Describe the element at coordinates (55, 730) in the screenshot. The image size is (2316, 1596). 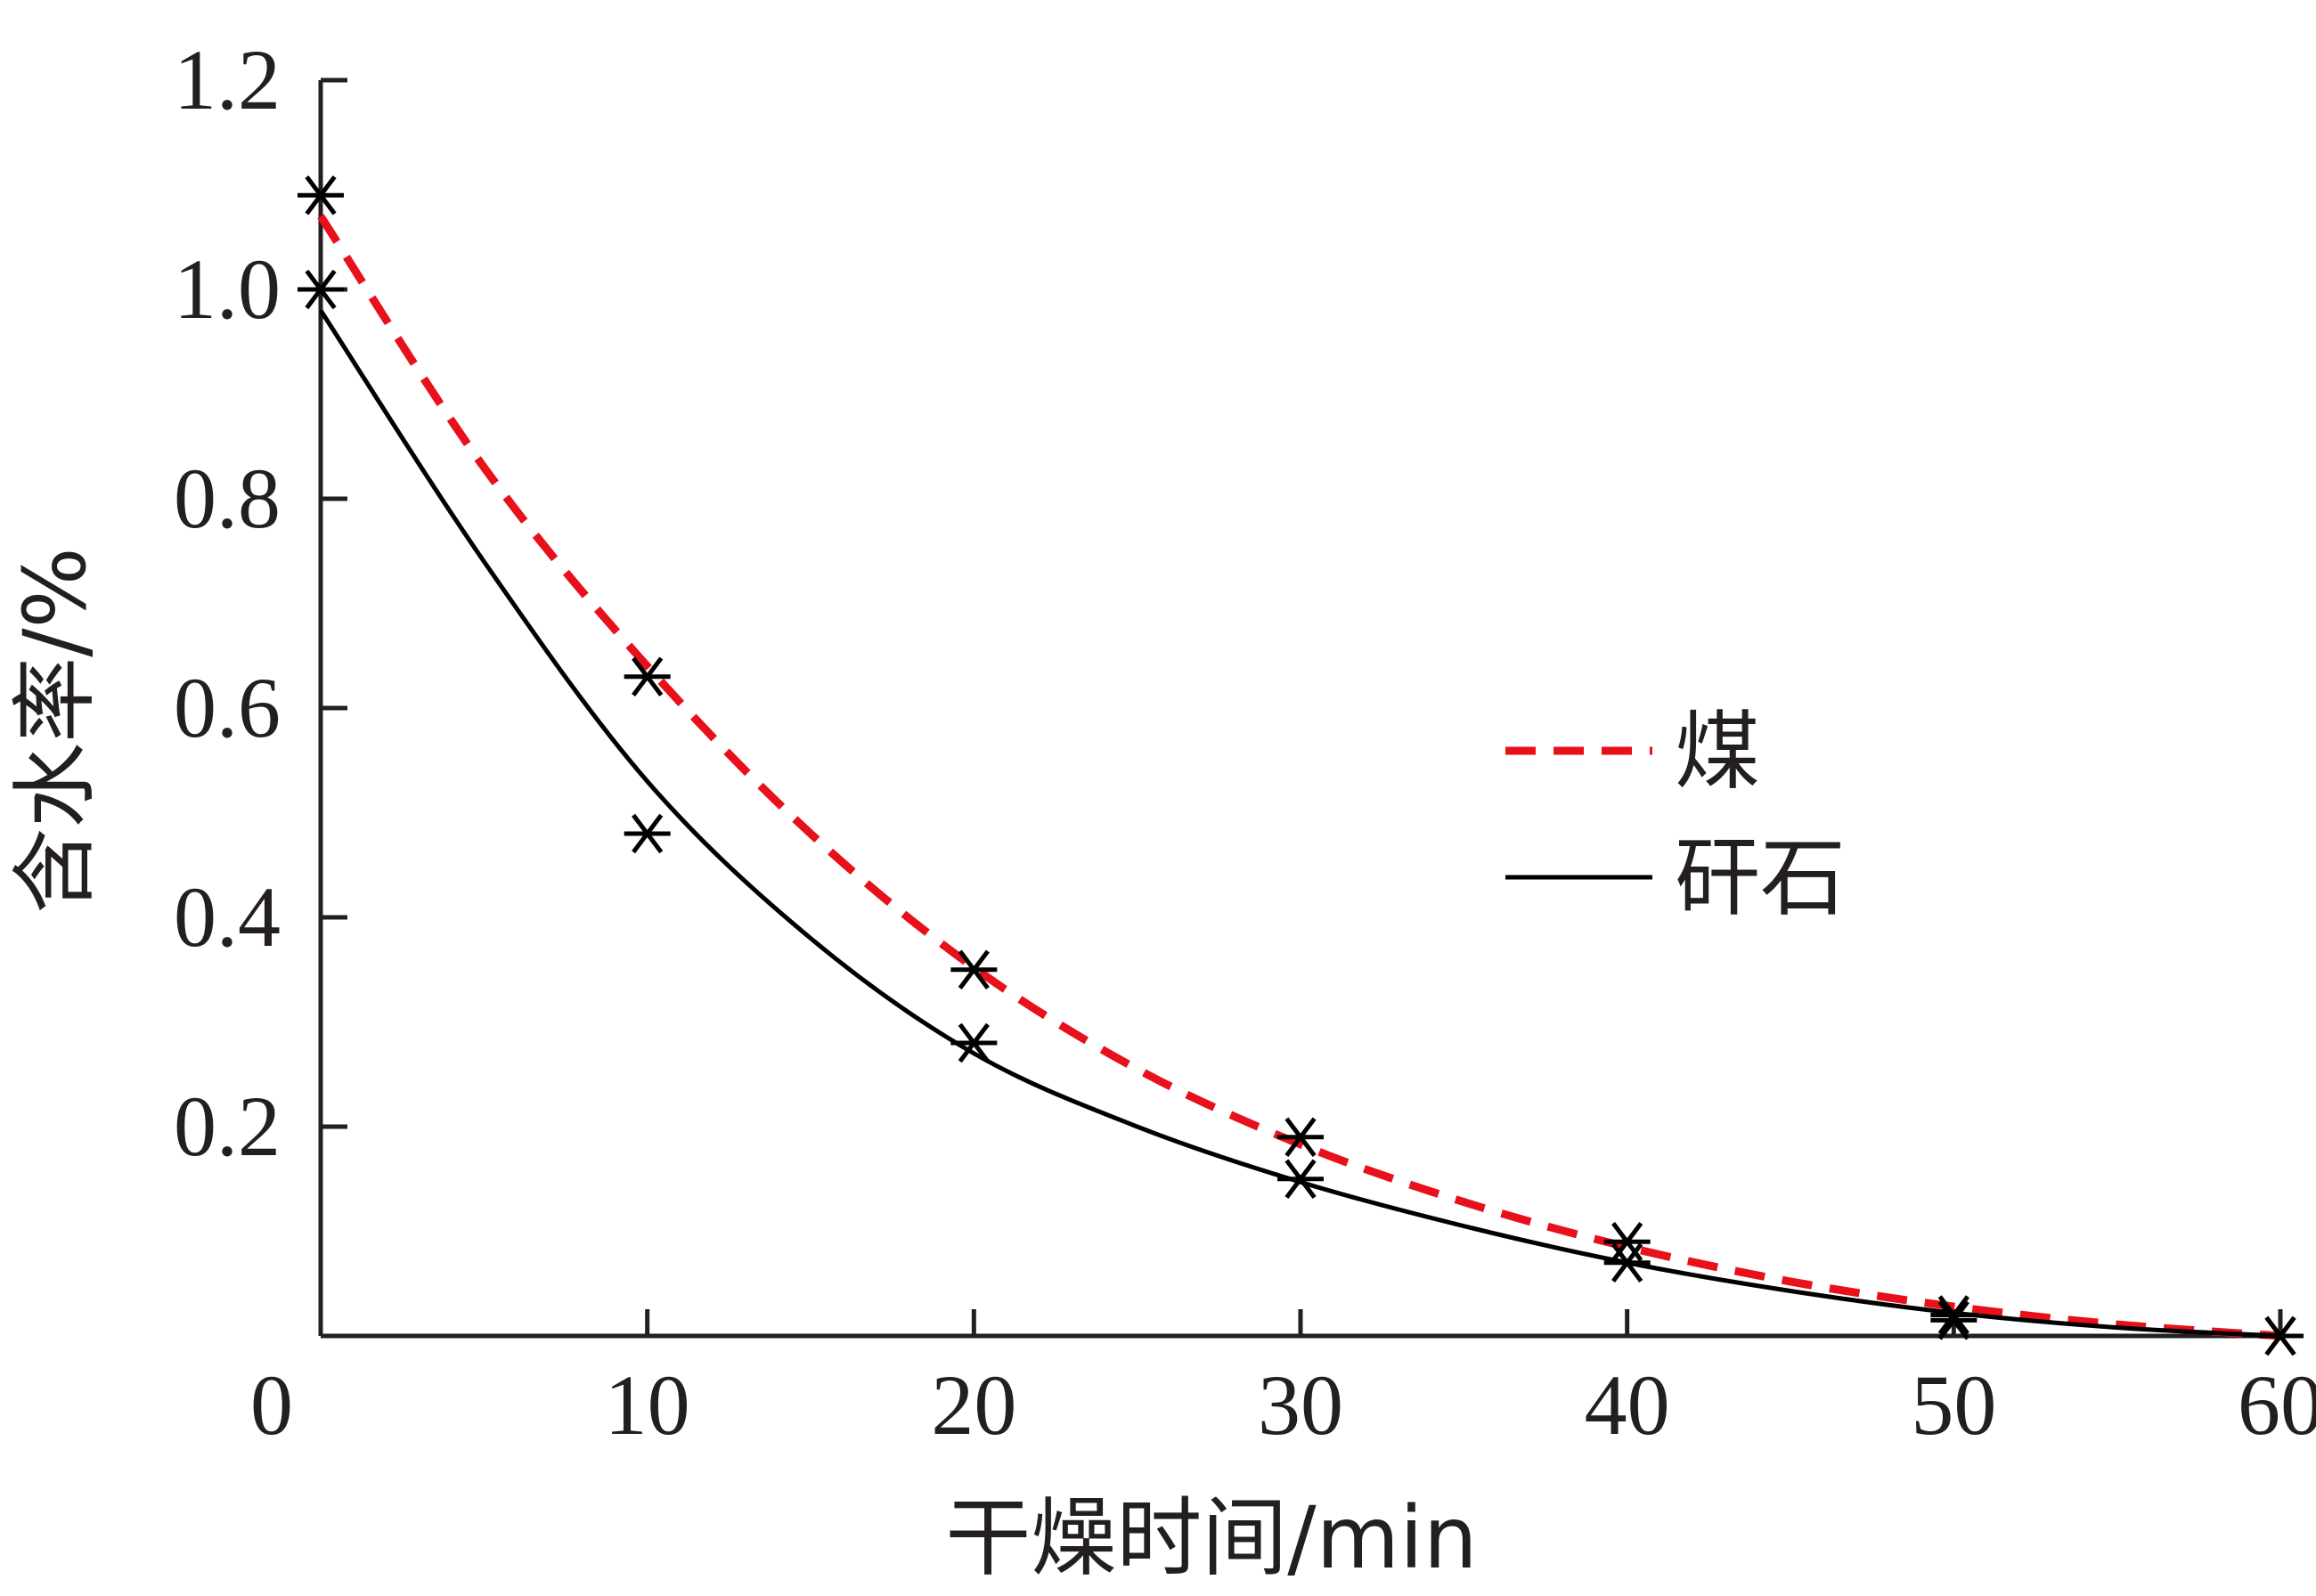
I see `y-axis-title: 含水率/%` at that location.